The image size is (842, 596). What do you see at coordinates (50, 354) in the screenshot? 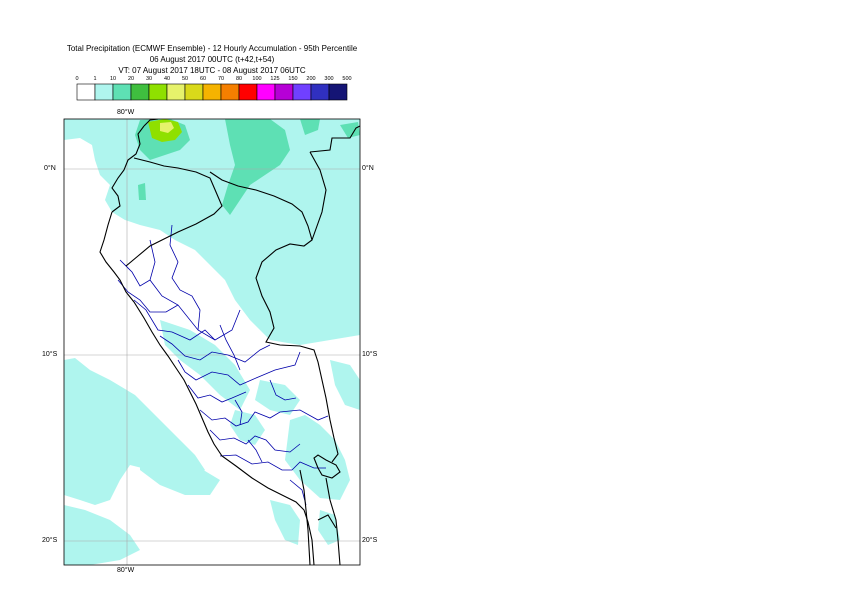
I see `lat-label-left-10: 10°S` at bounding box center [50, 354].